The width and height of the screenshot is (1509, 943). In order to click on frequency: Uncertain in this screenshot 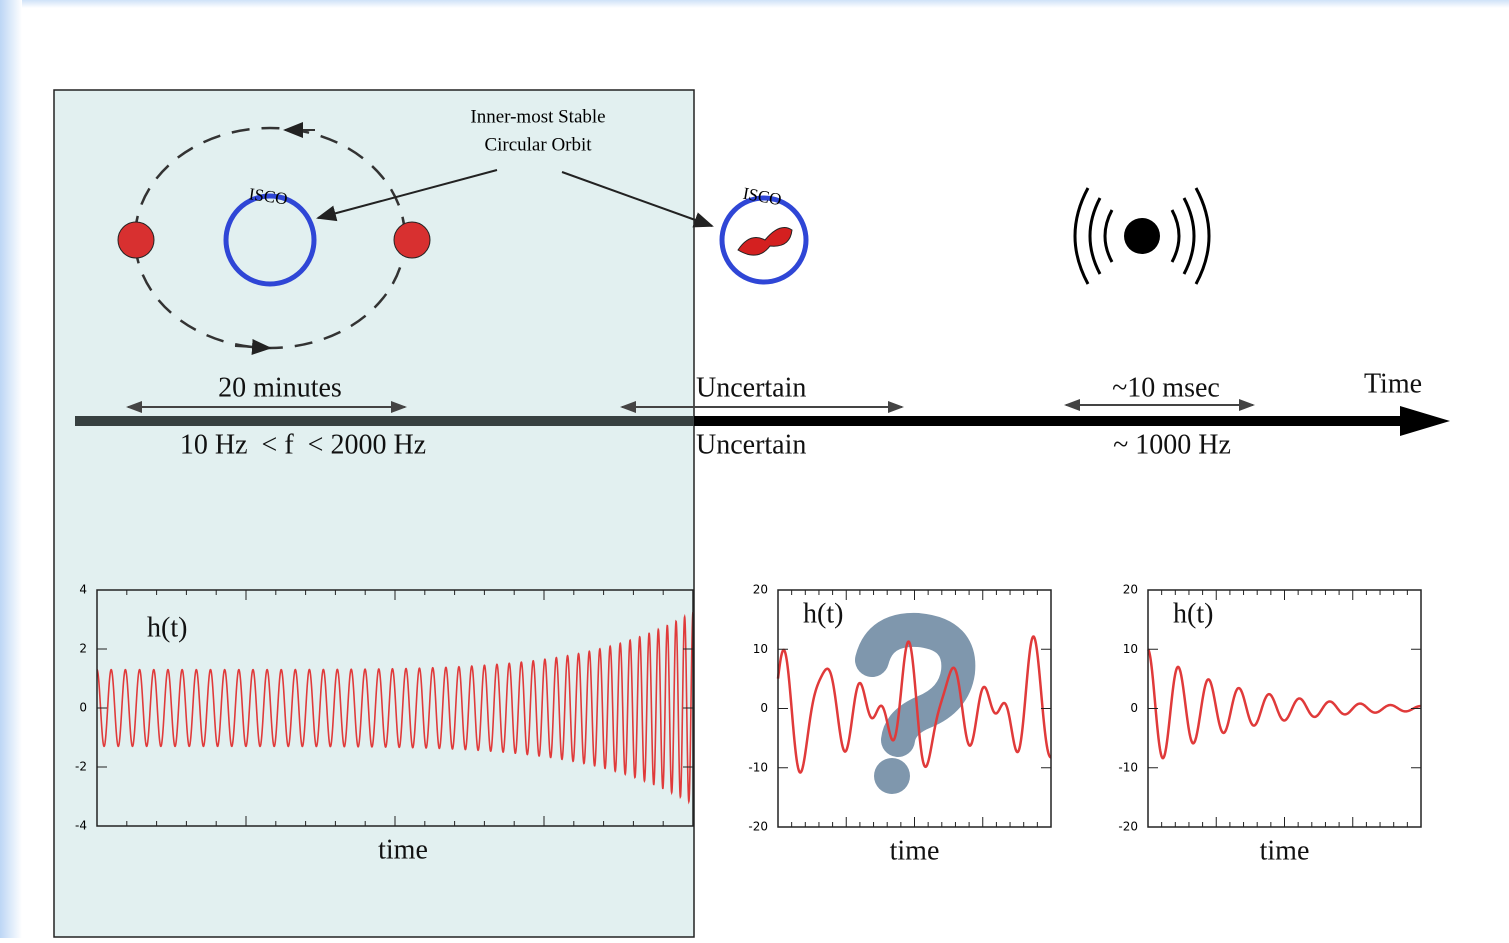, I will do `click(751, 444)`.